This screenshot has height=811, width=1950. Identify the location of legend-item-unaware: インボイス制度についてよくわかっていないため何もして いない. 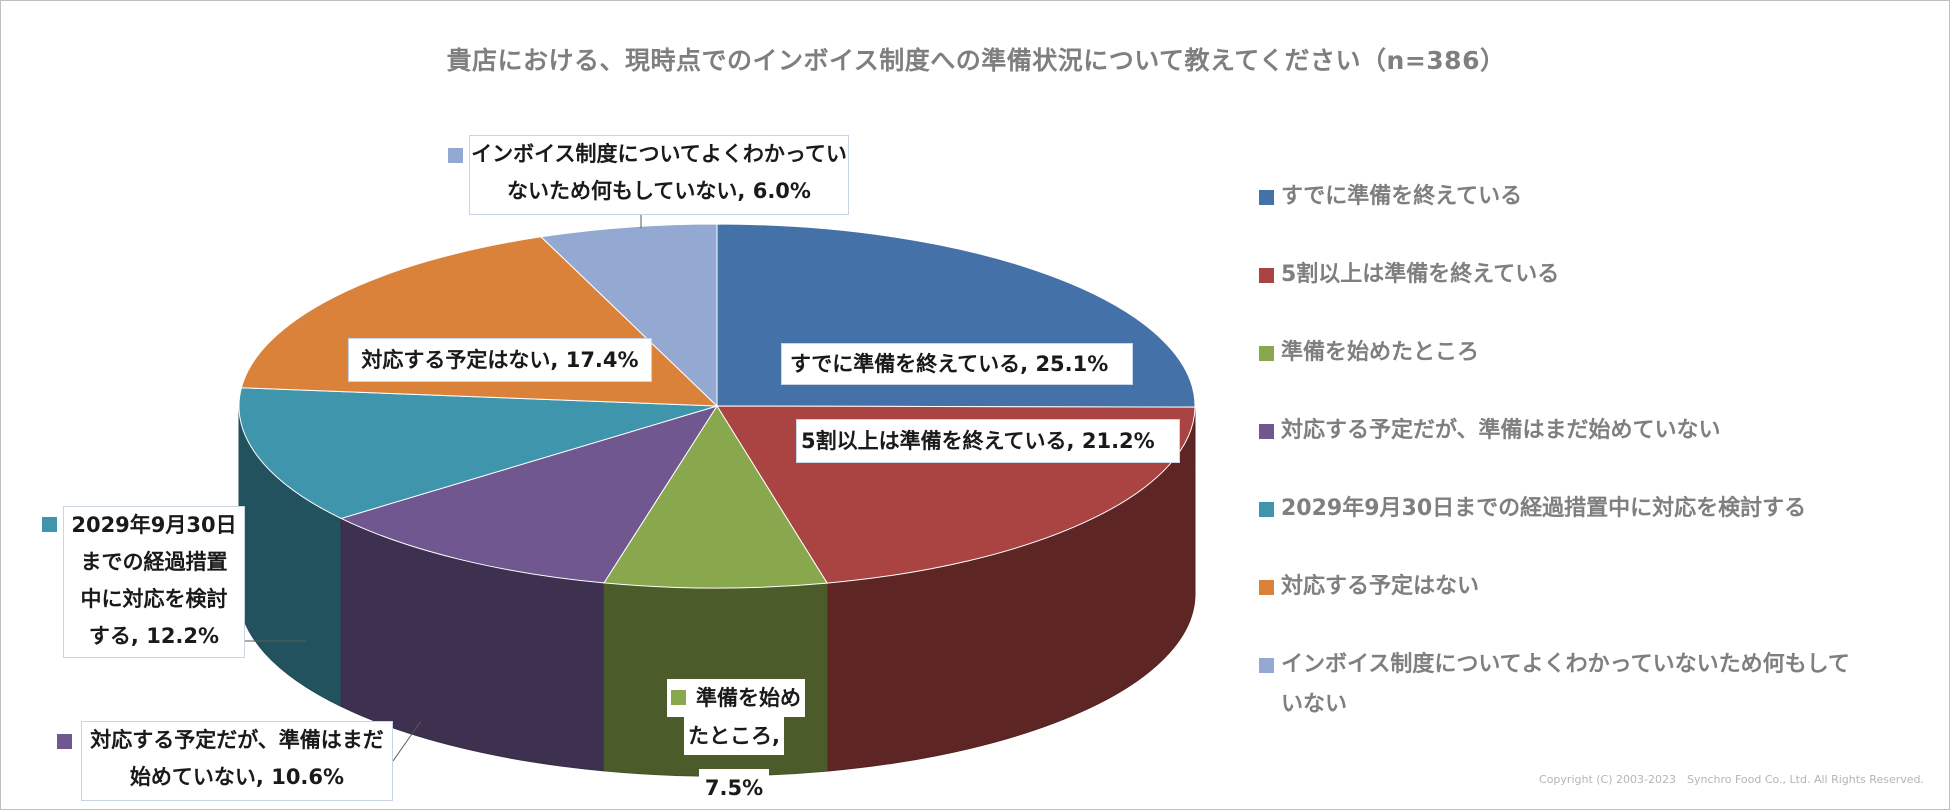
(1600, 685).